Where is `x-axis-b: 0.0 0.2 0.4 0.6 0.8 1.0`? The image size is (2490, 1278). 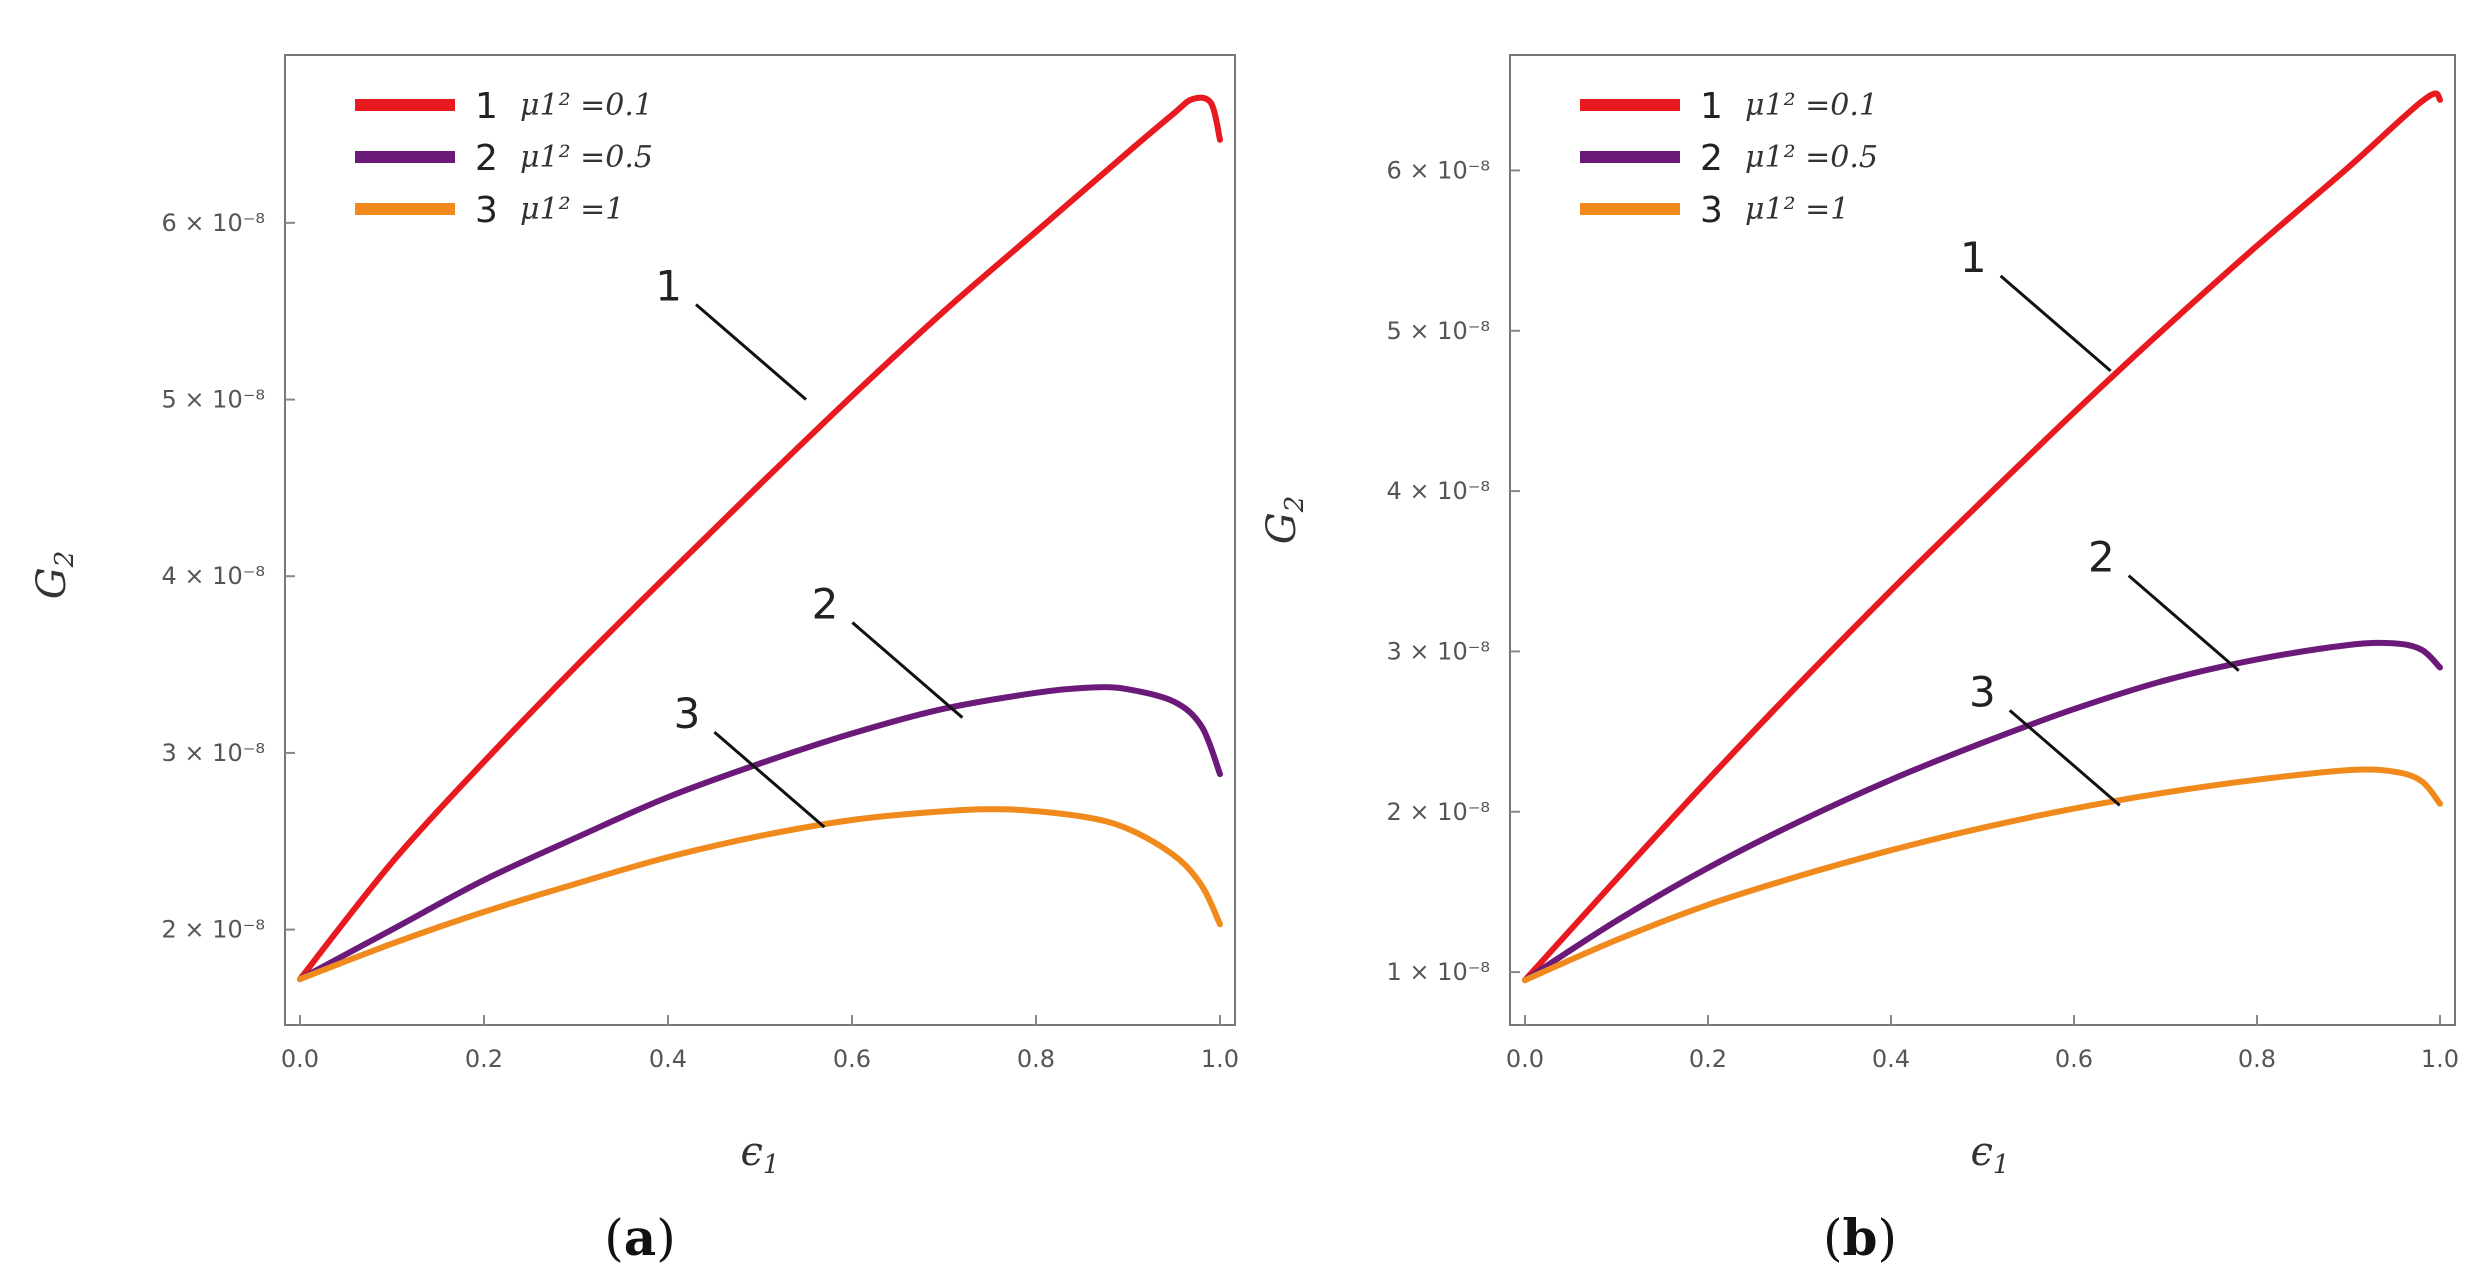
x-axis-b: 0.0 0.2 0.4 0.6 0.8 1.0 is located at coordinates (1982, 1044).